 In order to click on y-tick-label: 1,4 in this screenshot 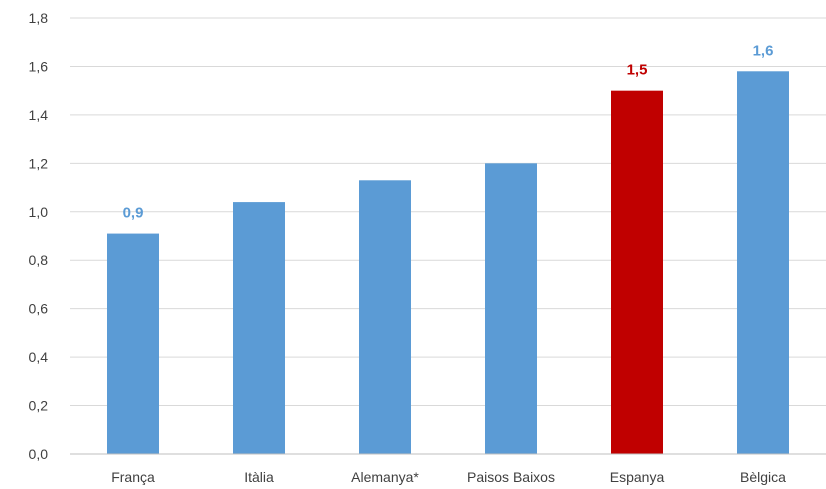, I will do `click(39, 115)`.